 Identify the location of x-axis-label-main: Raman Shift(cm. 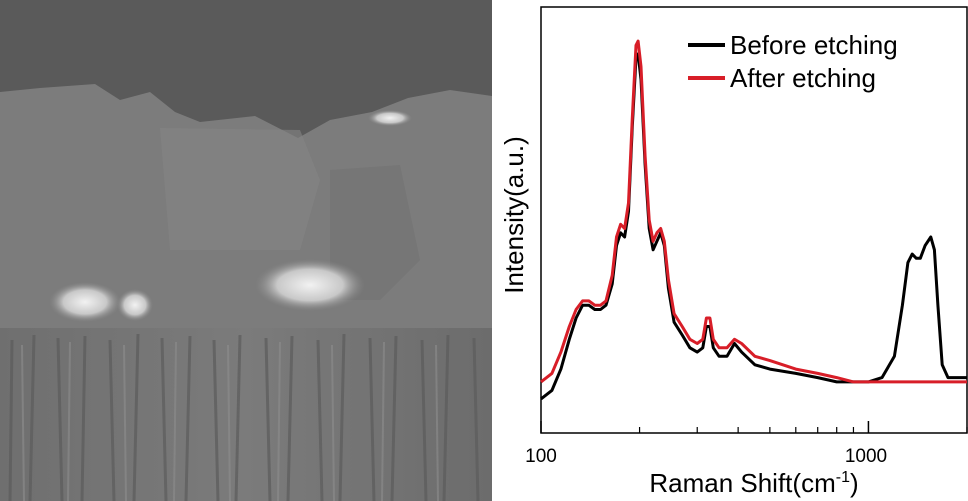
(742, 483).